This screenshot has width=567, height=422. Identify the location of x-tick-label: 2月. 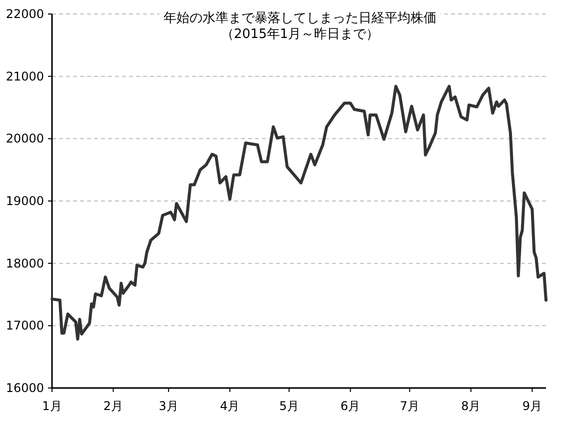
(113, 406).